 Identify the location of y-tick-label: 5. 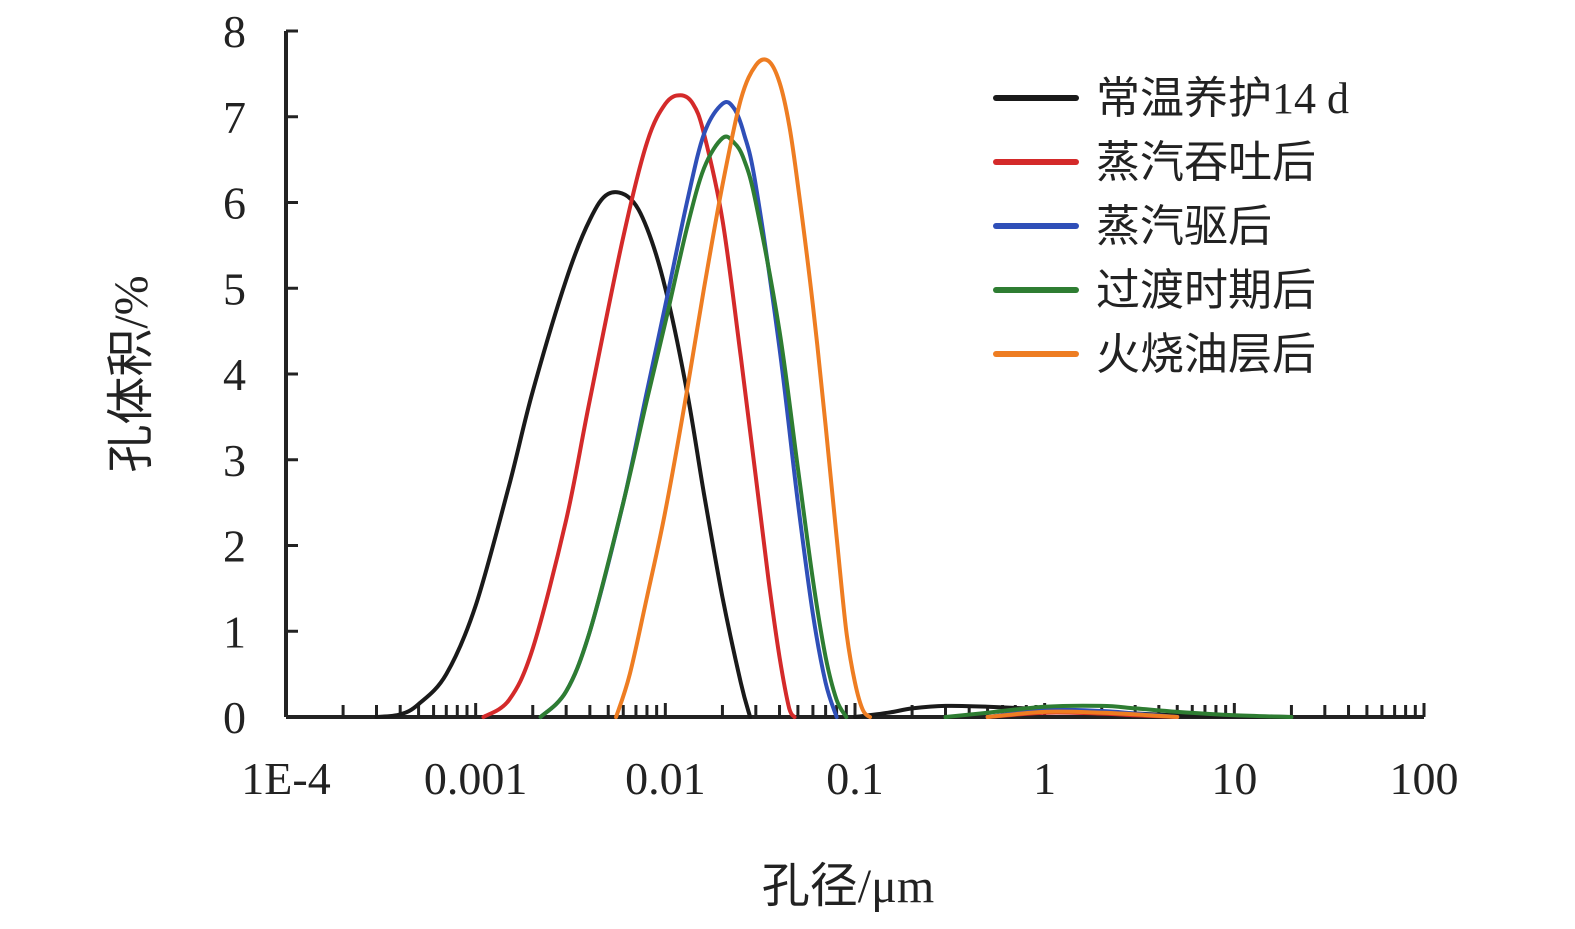
(234, 288).